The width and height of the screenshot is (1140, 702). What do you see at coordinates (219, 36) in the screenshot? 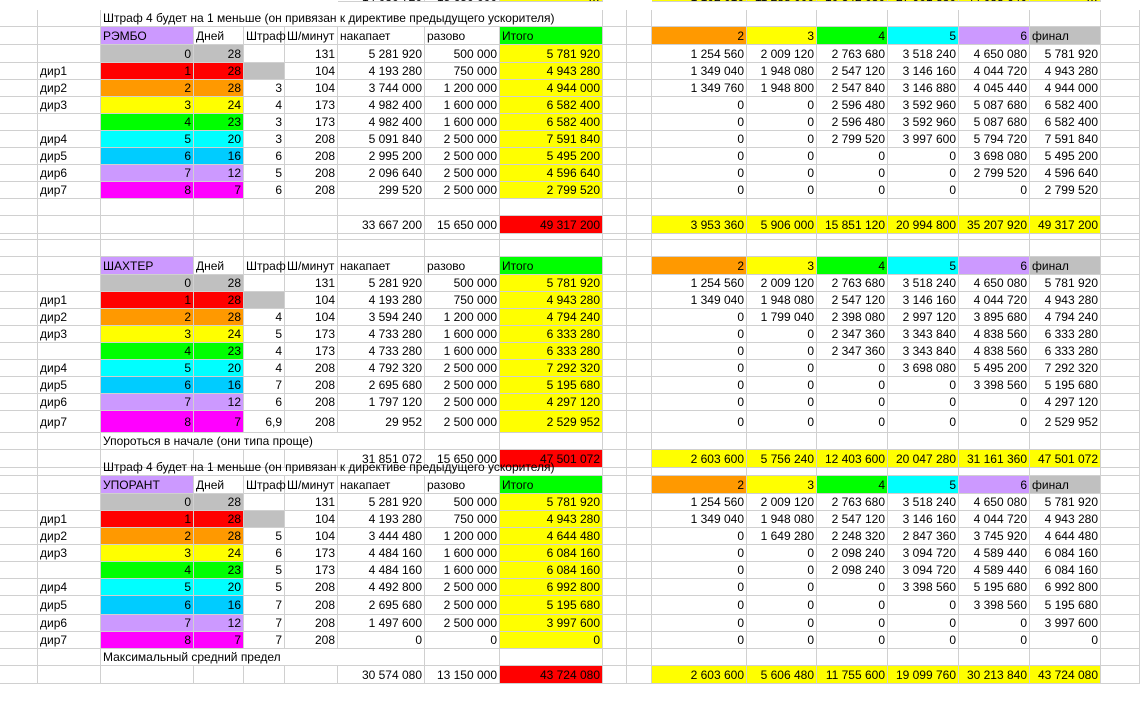
I see `col-header-days: Дней` at bounding box center [219, 36].